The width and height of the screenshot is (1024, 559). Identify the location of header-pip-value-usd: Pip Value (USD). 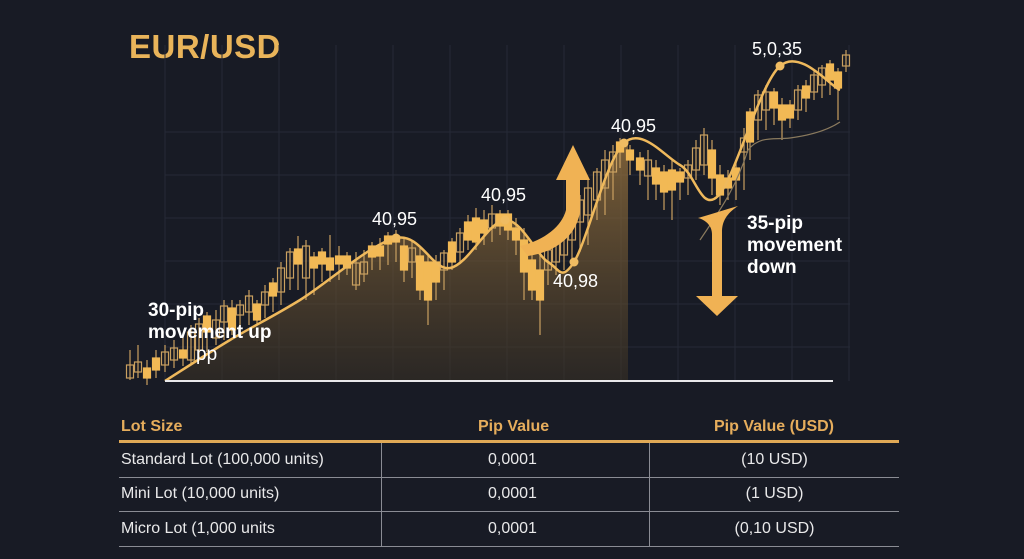
(774, 426).